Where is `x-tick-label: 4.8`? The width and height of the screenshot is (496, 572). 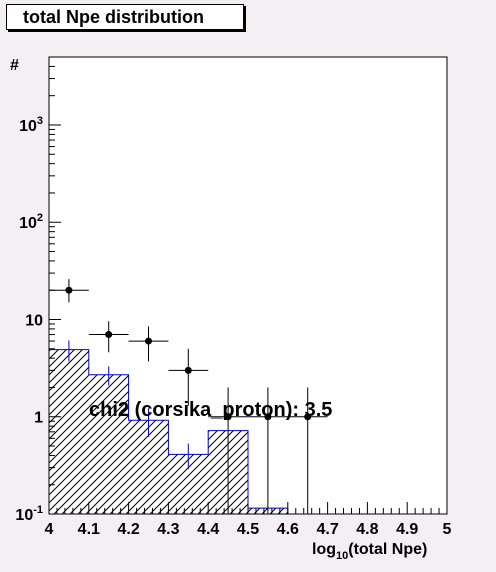
x-tick-label: 4.8 is located at coordinates (367, 529).